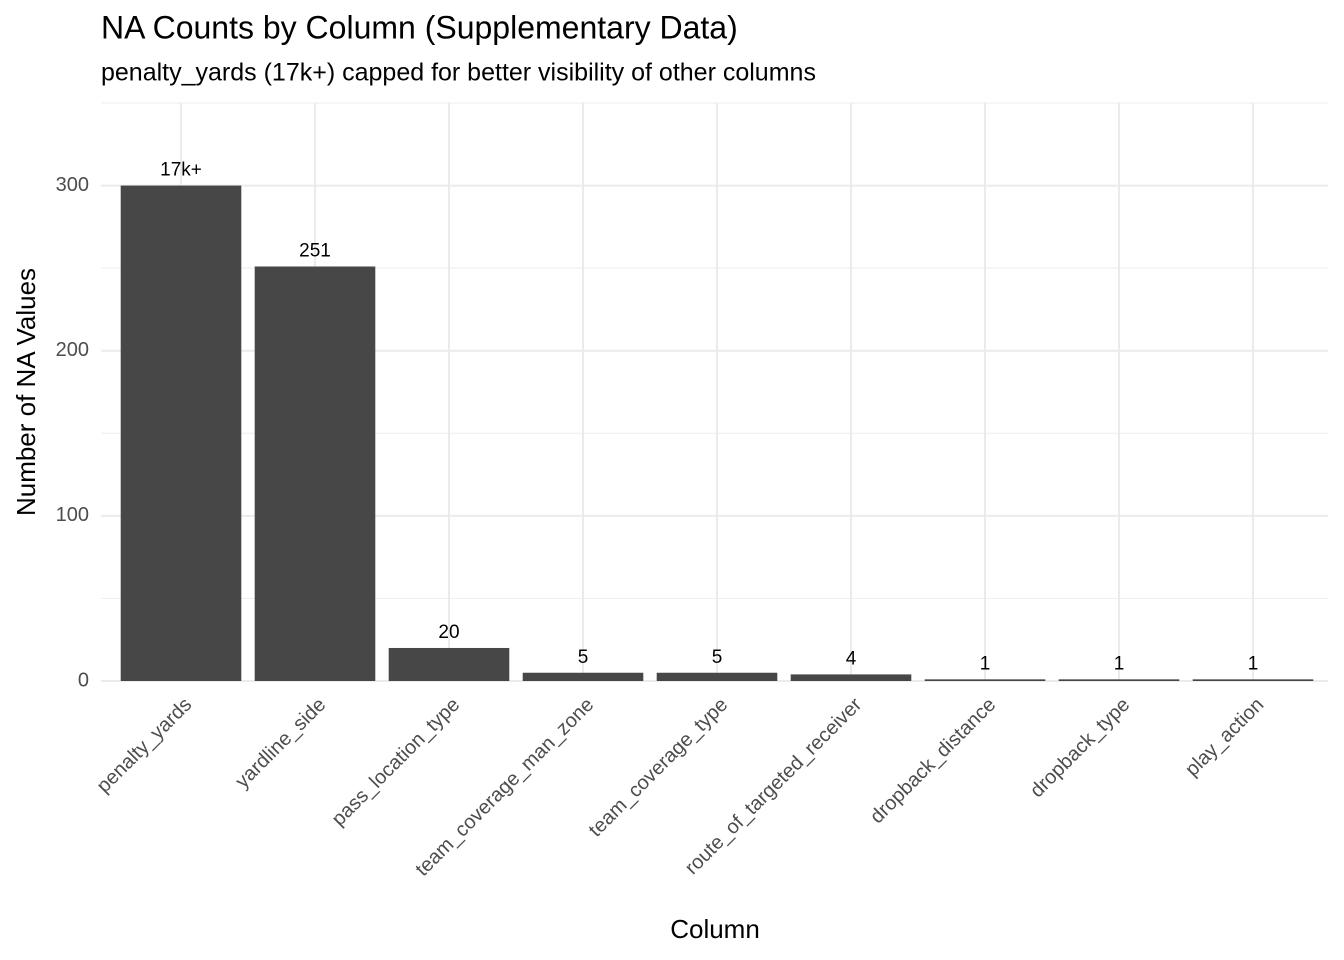 The height and width of the screenshot is (960, 1344). Describe the element at coordinates (72, 185) in the screenshot. I see `y-tick-label: 300` at that location.